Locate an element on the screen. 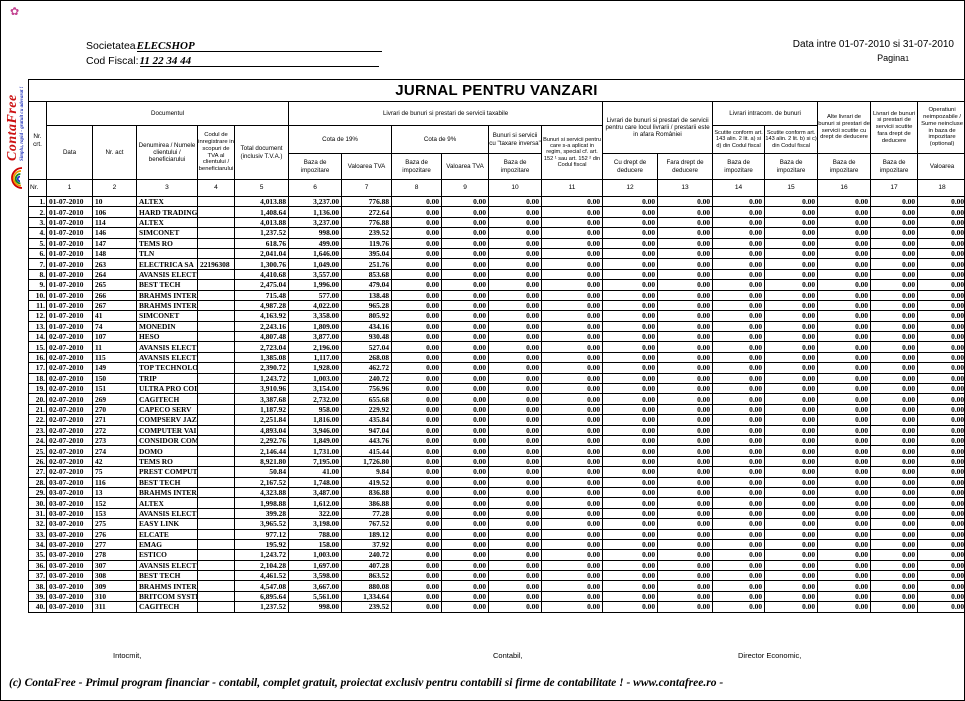 The height and width of the screenshot is (701, 965). column-number: 12 is located at coordinates (630, 188).